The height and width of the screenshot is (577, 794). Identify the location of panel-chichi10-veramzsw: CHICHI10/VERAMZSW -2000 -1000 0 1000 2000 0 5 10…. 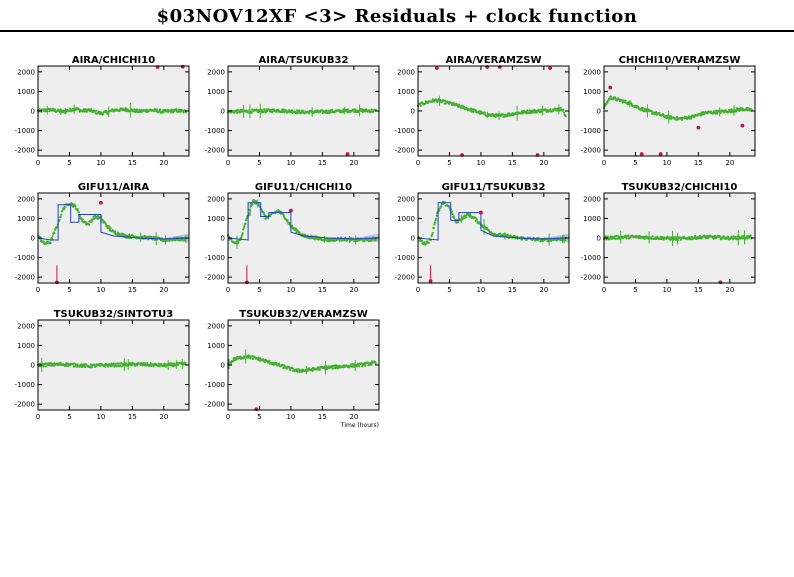
(668, 111).